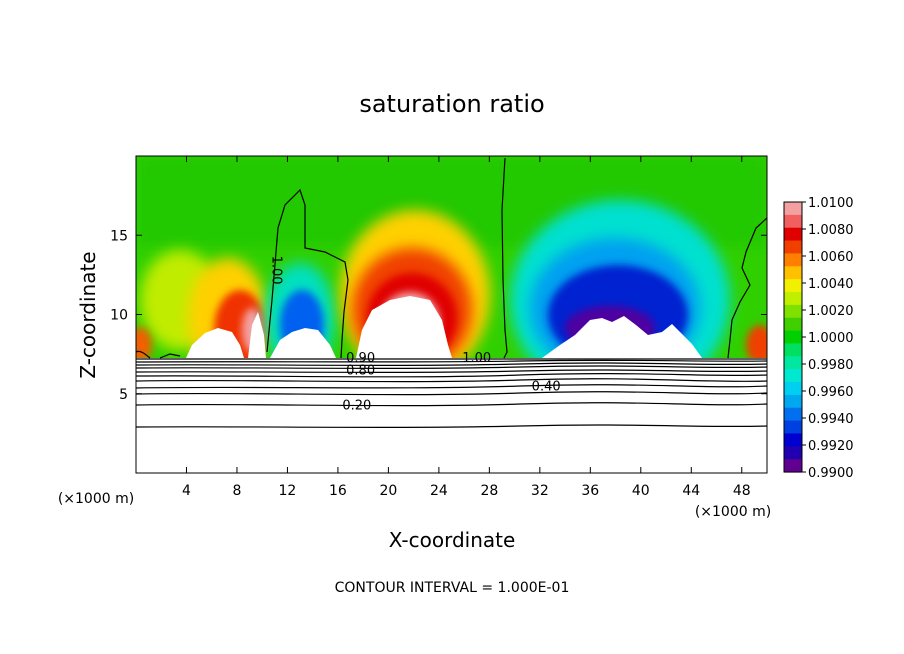 This screenshot has width=904, height=654. I want to click on contour-labels: 1.00 1.00 0.900.80 0.40 0.20, so click(414, 335).